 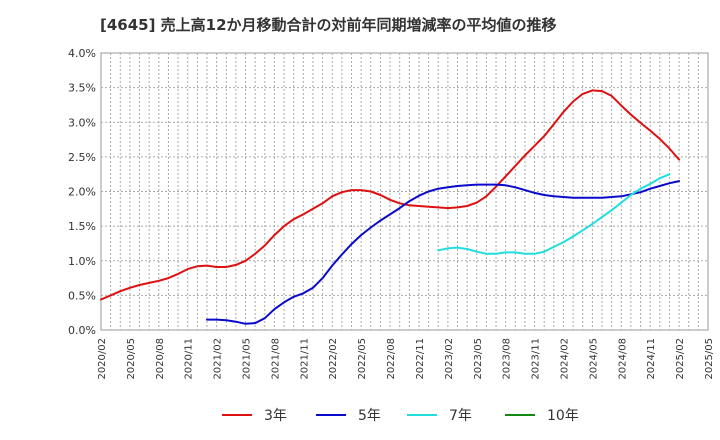 I want to click on x-tick-label: 2022/11, so click(x=420, y=359).